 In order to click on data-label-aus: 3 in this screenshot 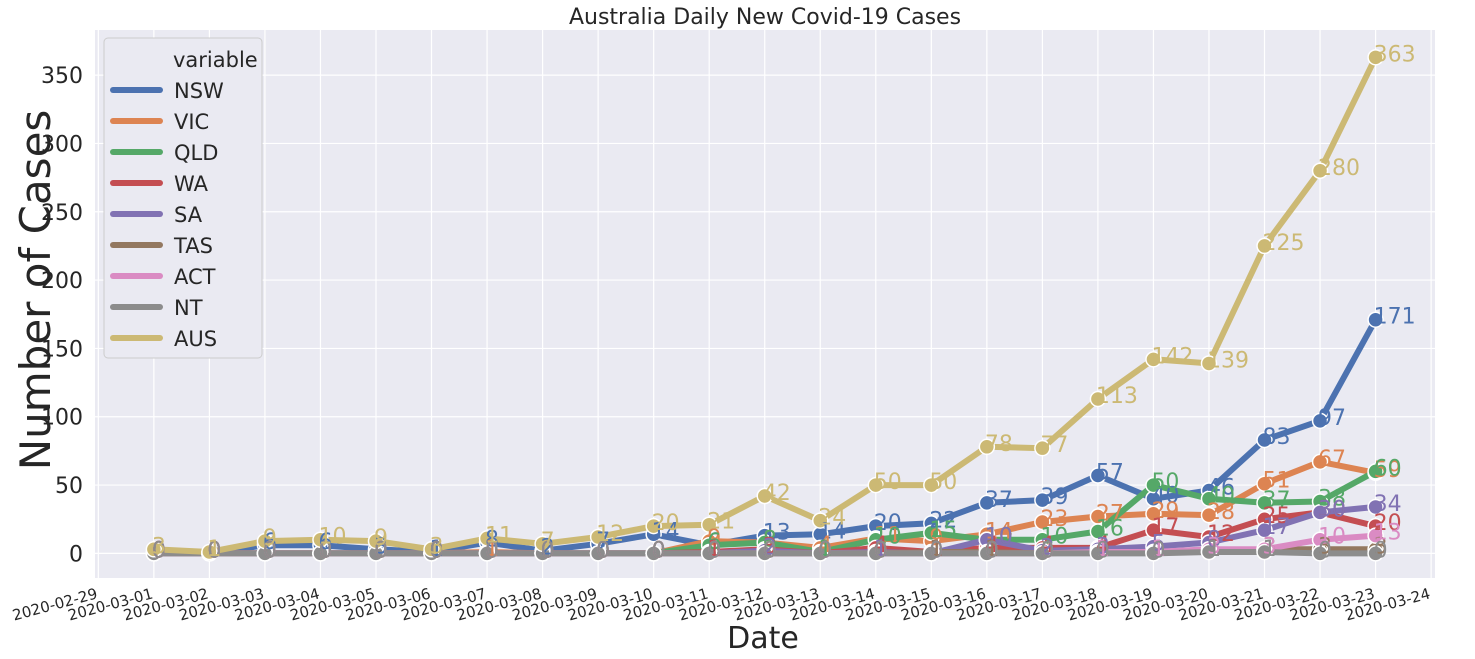, I will do `click(437, 546)`.